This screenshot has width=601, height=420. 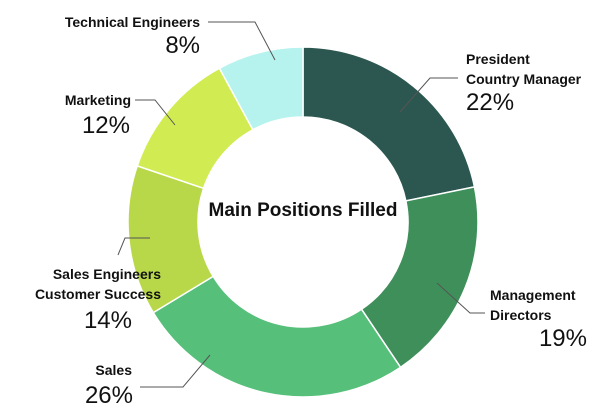 What do you see at coordinates (97, 294) in the screenshot?
I see `label-line: Customer Success` at bounding box center [97, 294].